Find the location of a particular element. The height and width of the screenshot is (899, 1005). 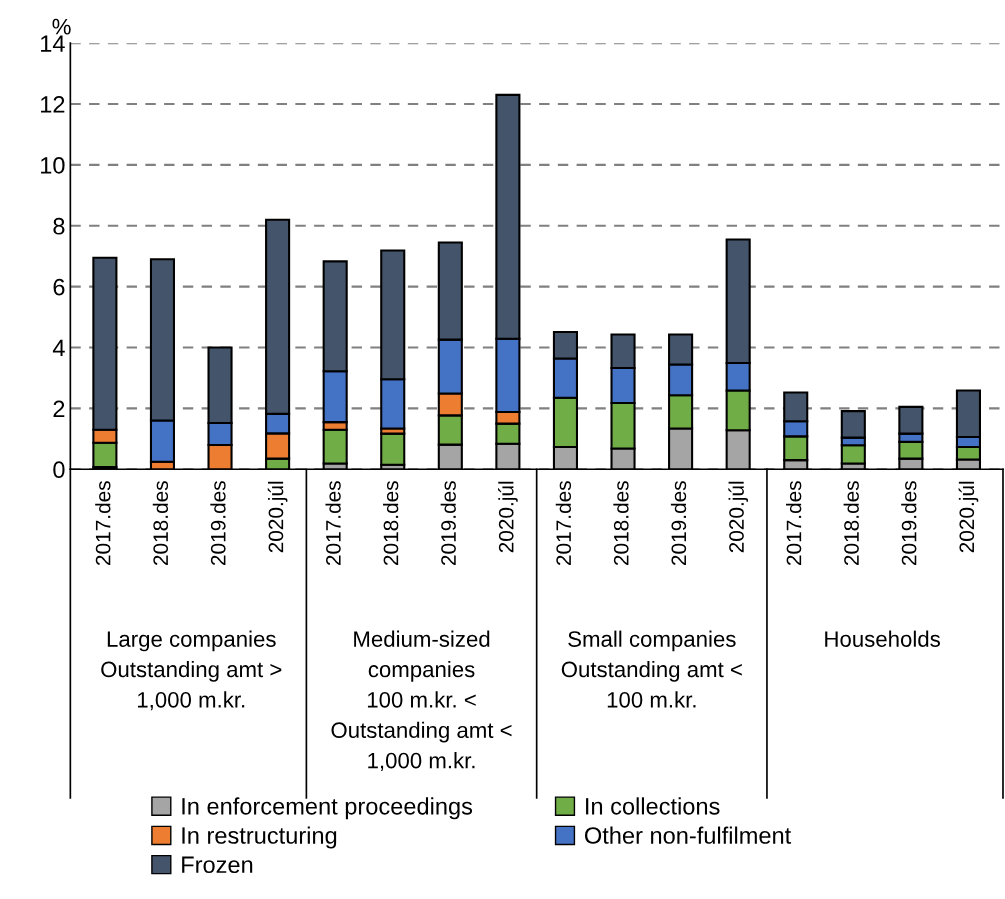

y-tick-label: 4 is located at coordinates (58, 348).